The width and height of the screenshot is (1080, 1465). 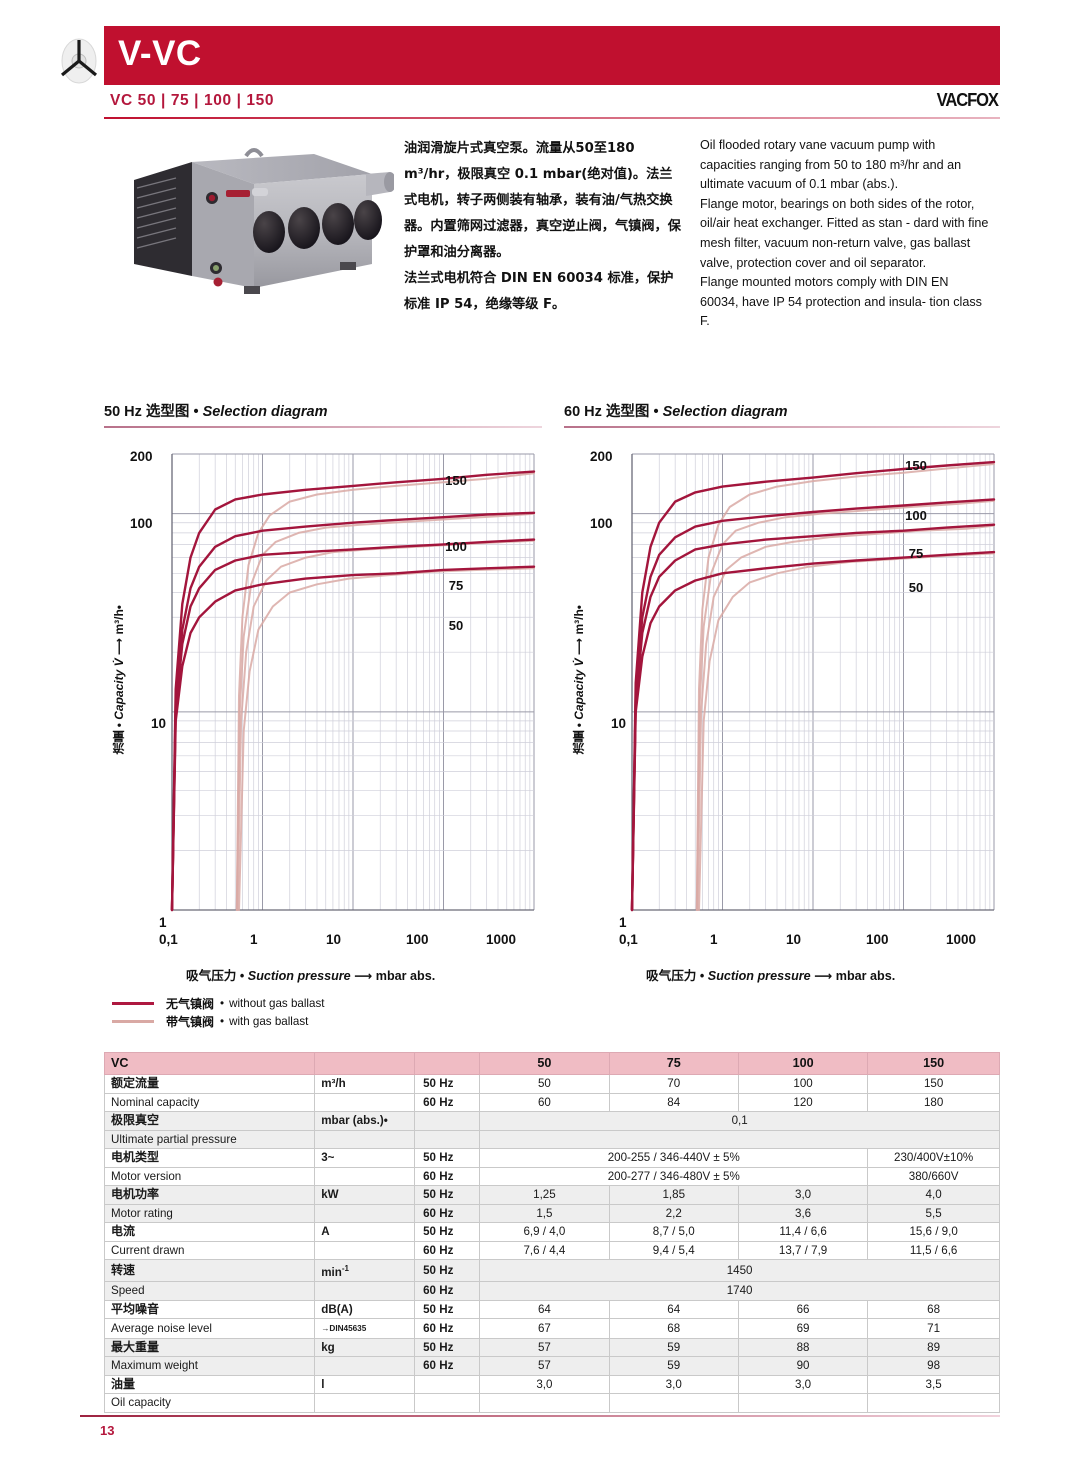 I want to click on table-row-value-6-1-0: 67, so click(x=544, y=1328).